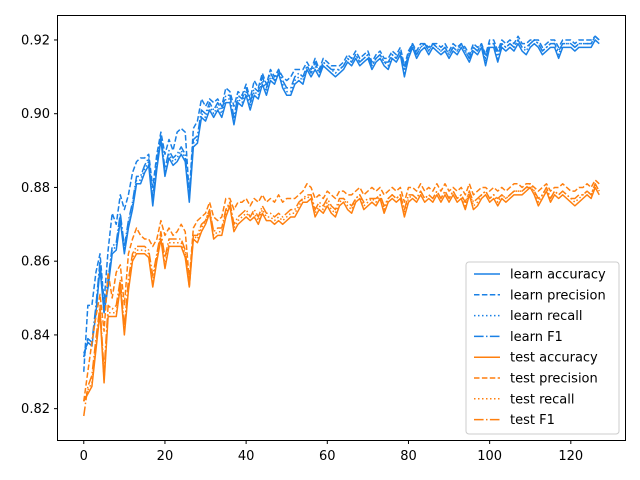  Describe the element at coordinates (408, 456) in the screenshot. I see `x-tick-label: 80` at that location.